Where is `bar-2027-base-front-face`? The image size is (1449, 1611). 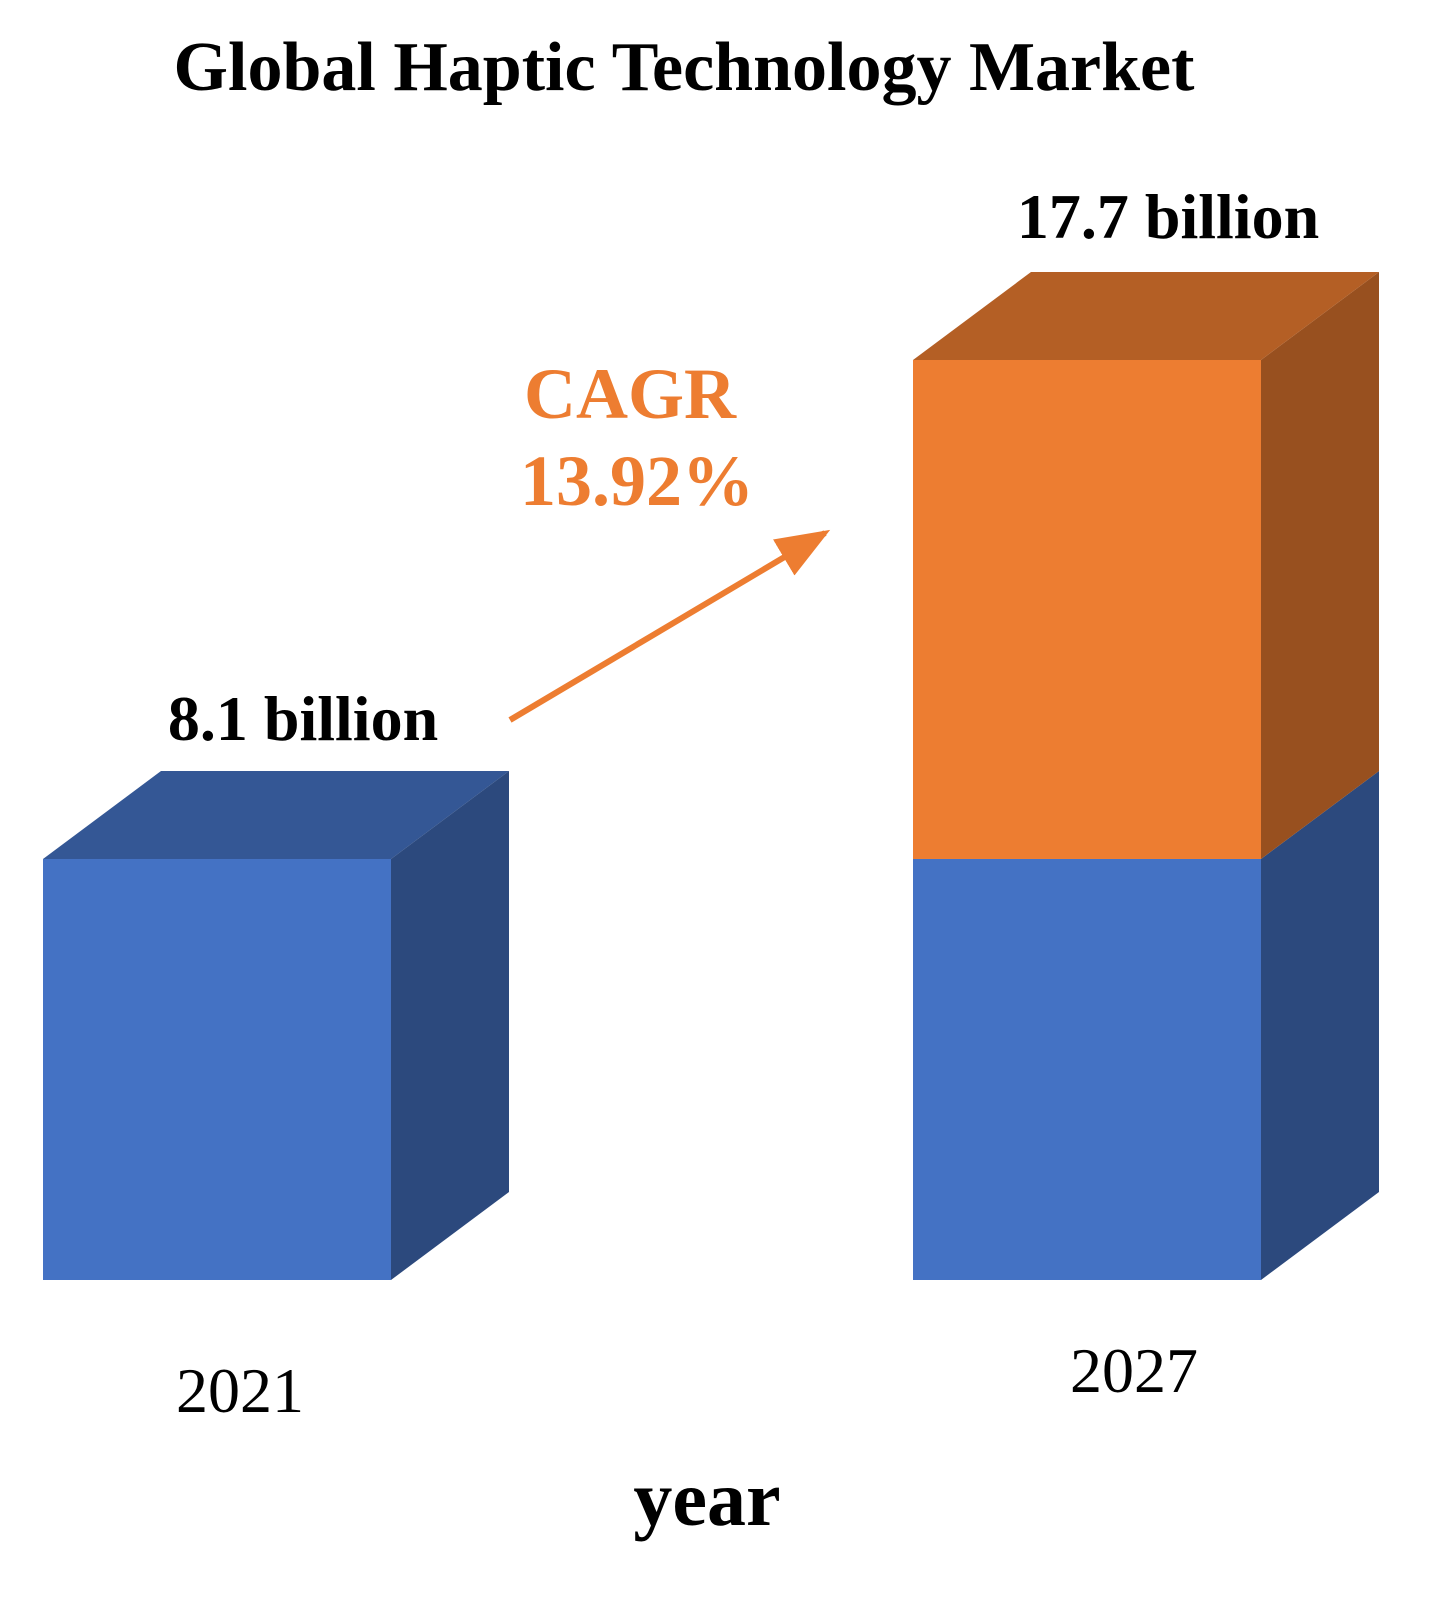
bar-2027-base-front-face is located at coordinates (1087, 1069).